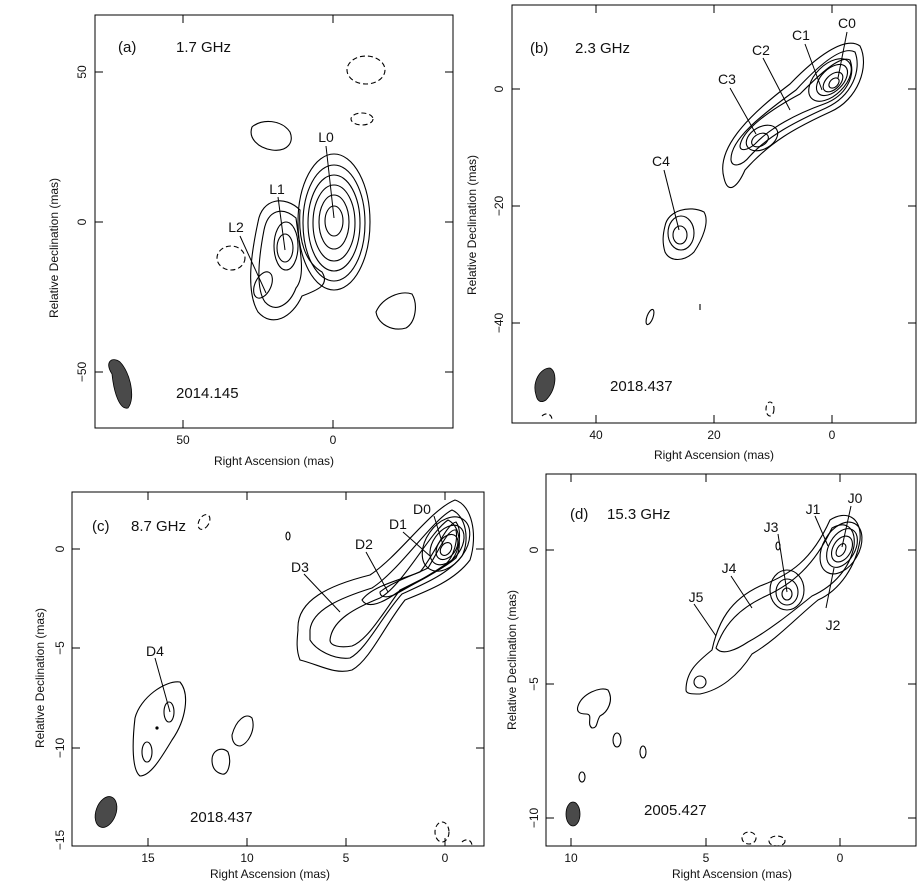 Image resolution: width=923 pixels, height=892 pixels. I want to click on panel-c-beam, so click(106, 812).